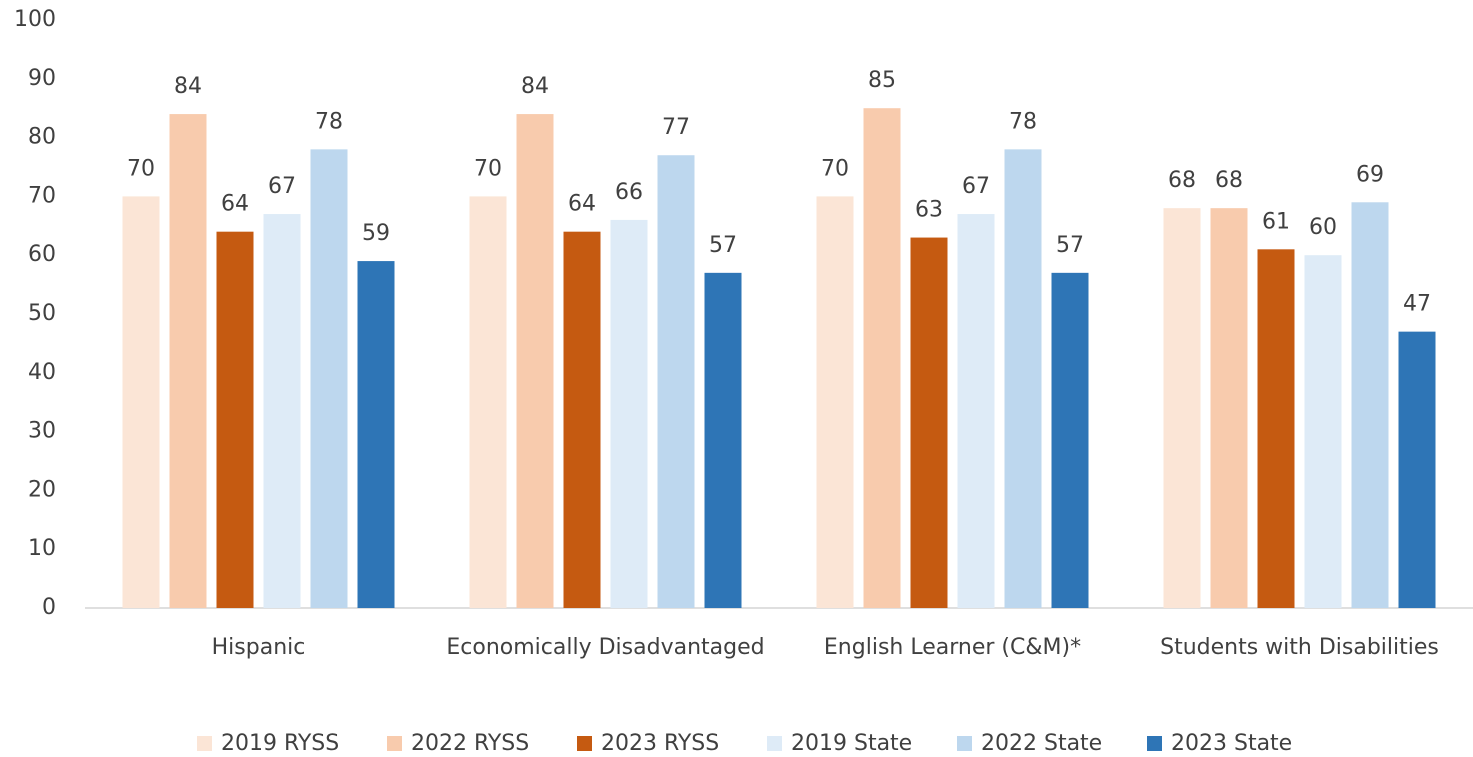  Describe the element at coordinates (1041, 743) in the screenshot. I see `legend-label: 2022 State` at that location.